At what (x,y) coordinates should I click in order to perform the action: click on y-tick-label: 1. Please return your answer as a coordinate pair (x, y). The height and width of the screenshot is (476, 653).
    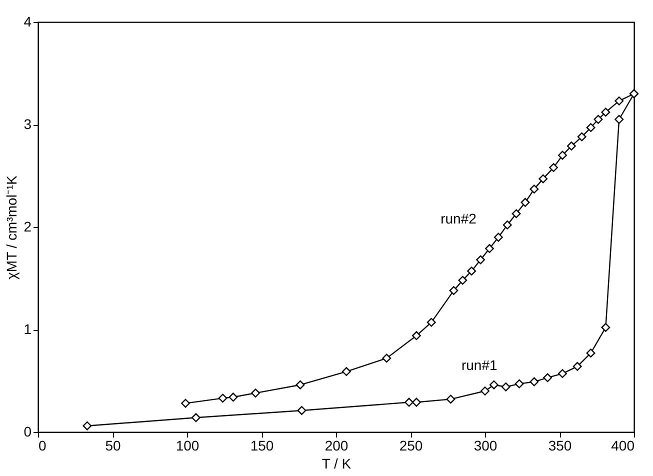
    Looking at the image, I should click on (28, 329).